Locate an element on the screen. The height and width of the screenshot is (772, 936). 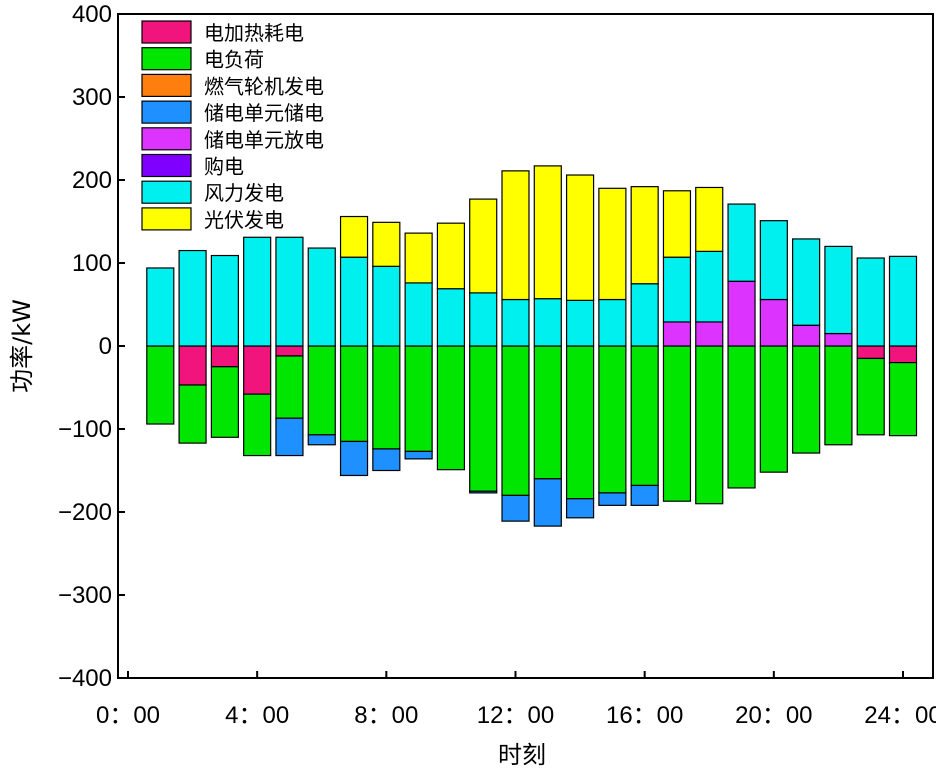
y-tick-label: −400 is located at coordinates (85, 678).